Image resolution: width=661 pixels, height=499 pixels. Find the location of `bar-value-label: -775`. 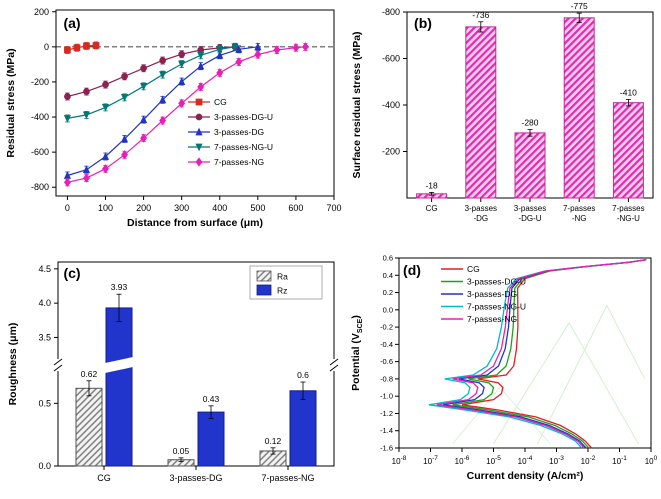

bar-value-label: -775 is located at coordinates (579, 6).